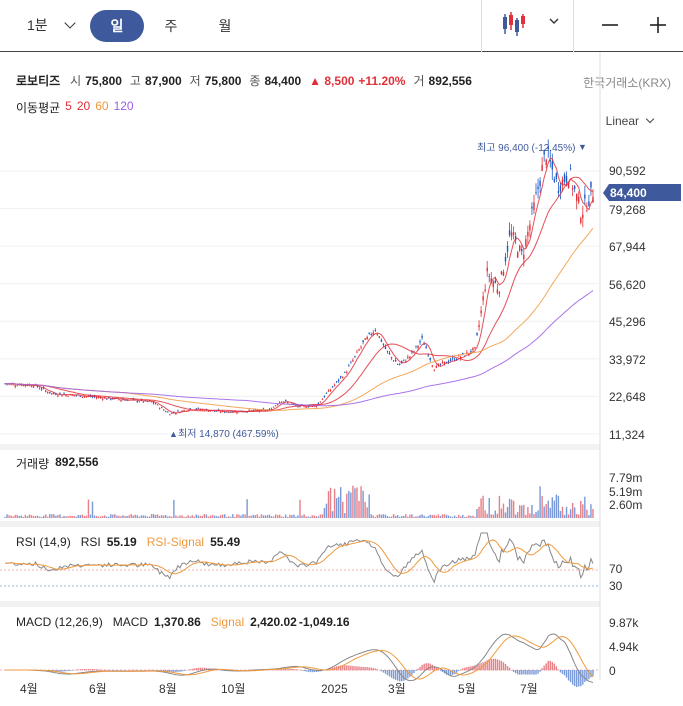  I want to click on scale-select: Linear, so click(630, 121).